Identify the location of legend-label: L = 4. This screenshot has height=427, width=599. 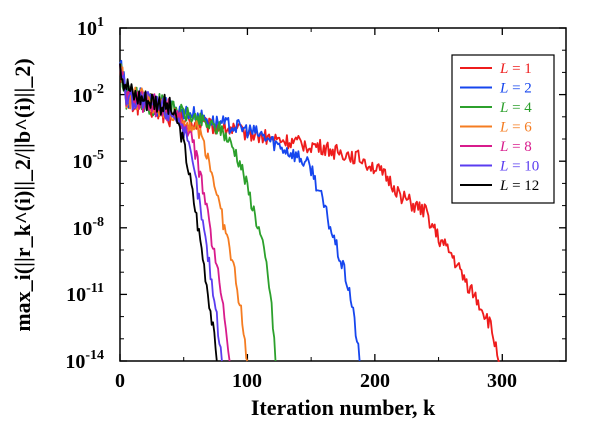
(515, 108).